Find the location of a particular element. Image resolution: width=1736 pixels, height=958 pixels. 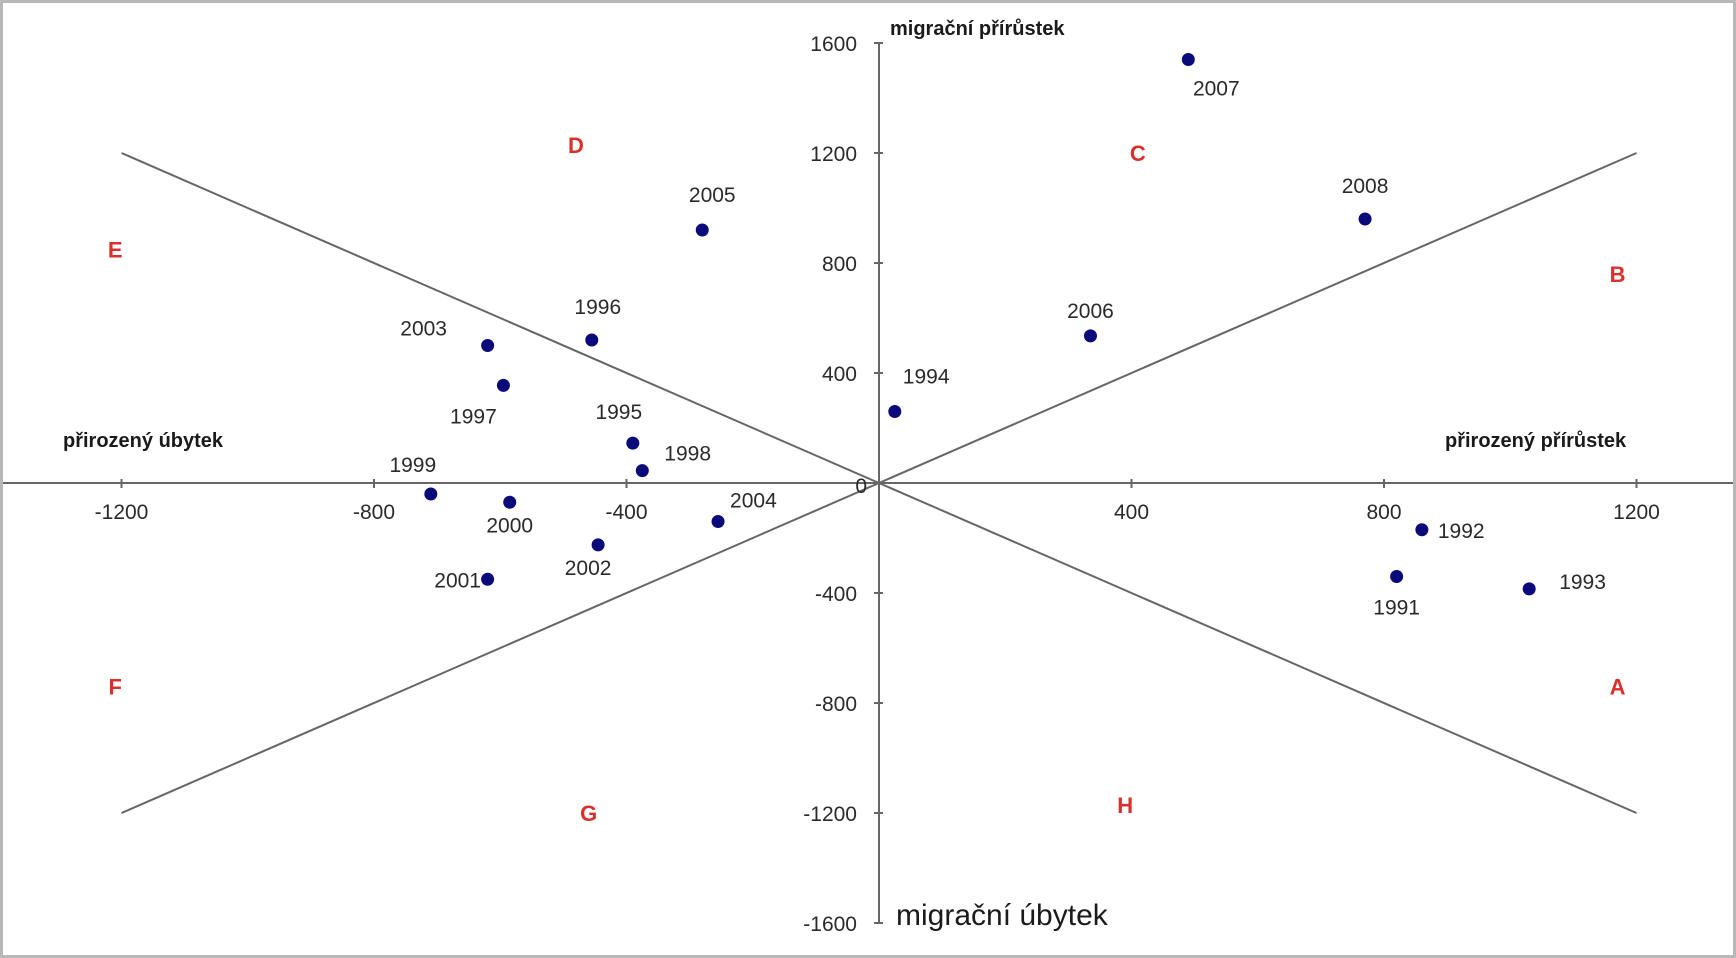

axis-title-top: migrační přírůstek is located at coordinates (977, 29).